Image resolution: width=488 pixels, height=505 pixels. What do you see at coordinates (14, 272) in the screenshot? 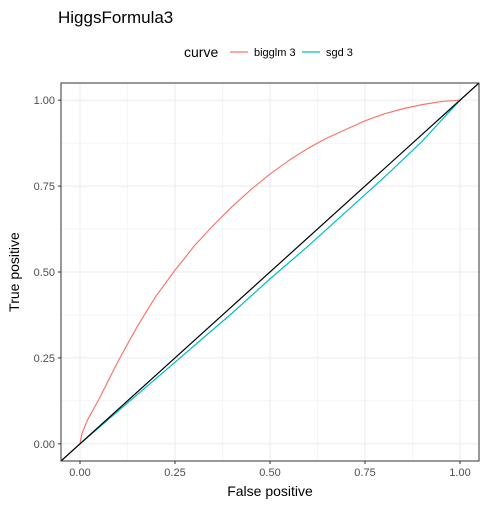
I see `y-axis-title: True positive` at bounding box center [14, 272].